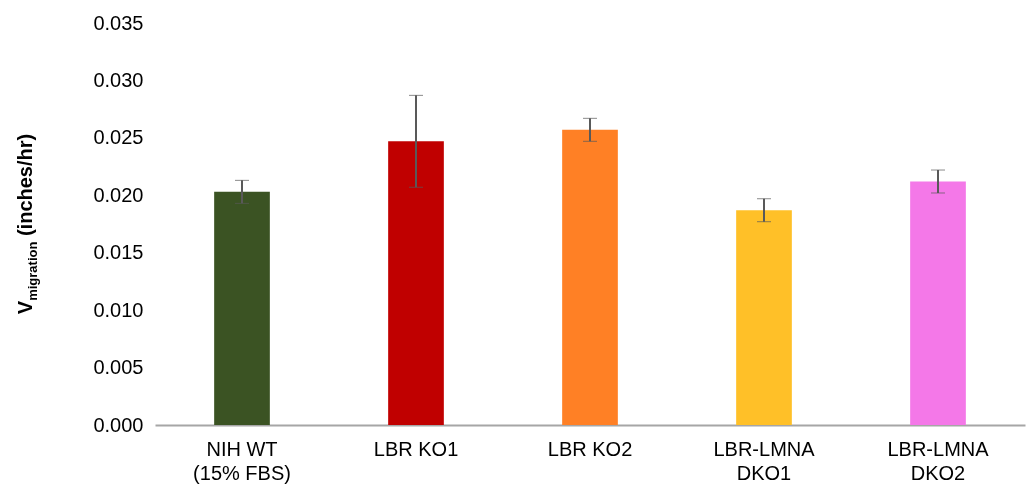 Image resolution: width=1030 pixels, height=497 pixels. Describe the element at coordinates (118, 79) in the screenshot. I see `y-tick-label: 0.030` at that location.